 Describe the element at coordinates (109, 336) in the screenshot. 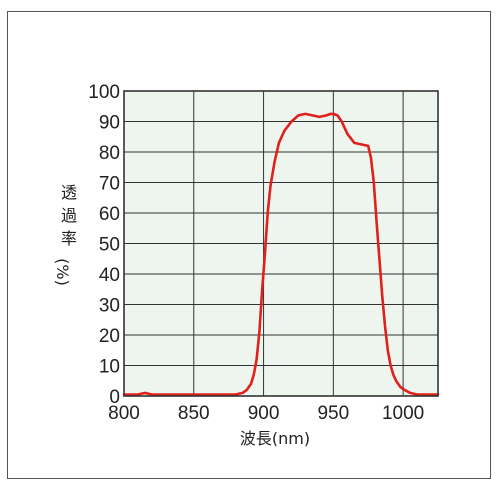

I see `y-tick-label: 20` at that location.